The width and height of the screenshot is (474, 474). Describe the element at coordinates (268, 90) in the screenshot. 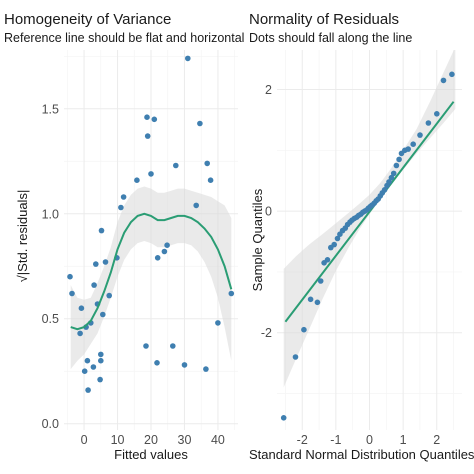

I see `normality-y-tick-label: 2` at that location.